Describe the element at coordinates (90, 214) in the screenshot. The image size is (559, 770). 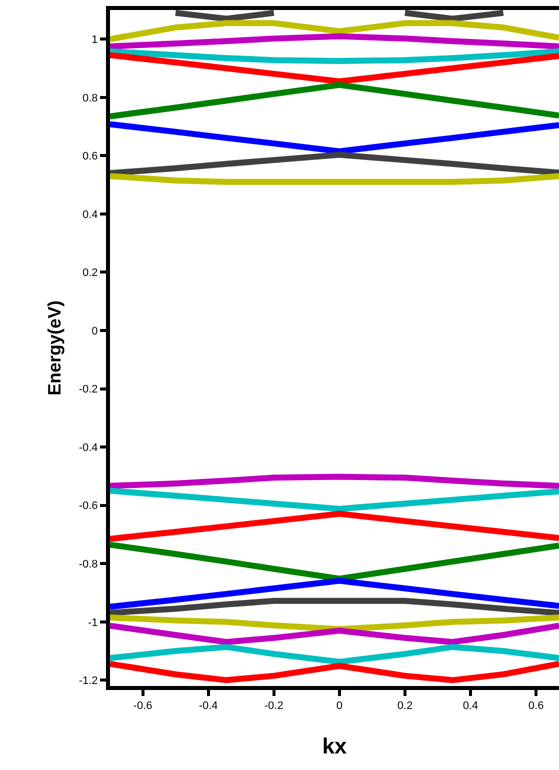
I see `y-tick-label: 0.4` at that location.